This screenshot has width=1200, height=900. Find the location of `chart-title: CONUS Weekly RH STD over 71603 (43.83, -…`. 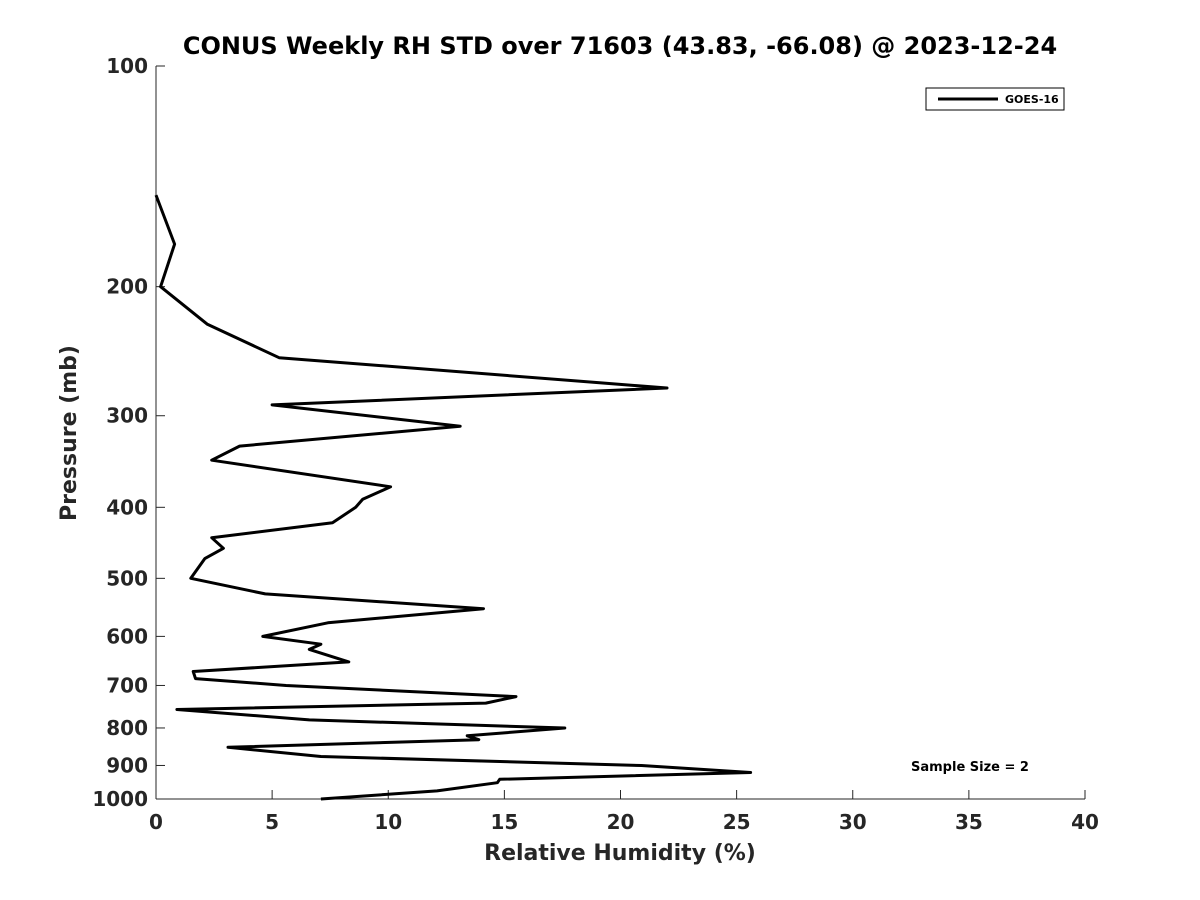

chart-title: CONUS Weekly RH STD over 71603 (43.83, -… is located at coordinates (620, 46).